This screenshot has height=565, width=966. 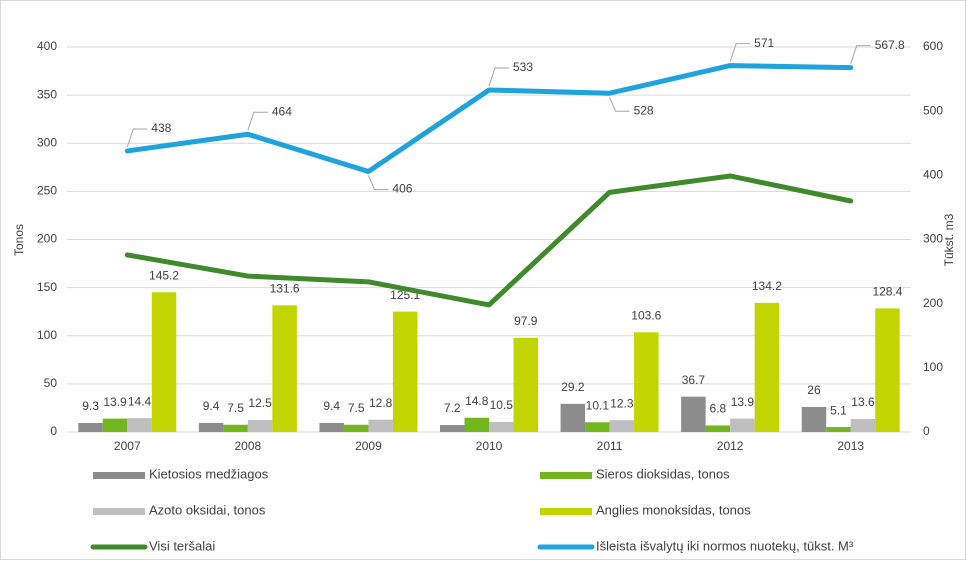 What do you see at coordinates (933, 239) in the screenshot?
I see `y2-tick-label: 300` at bounding box center [933, 239].